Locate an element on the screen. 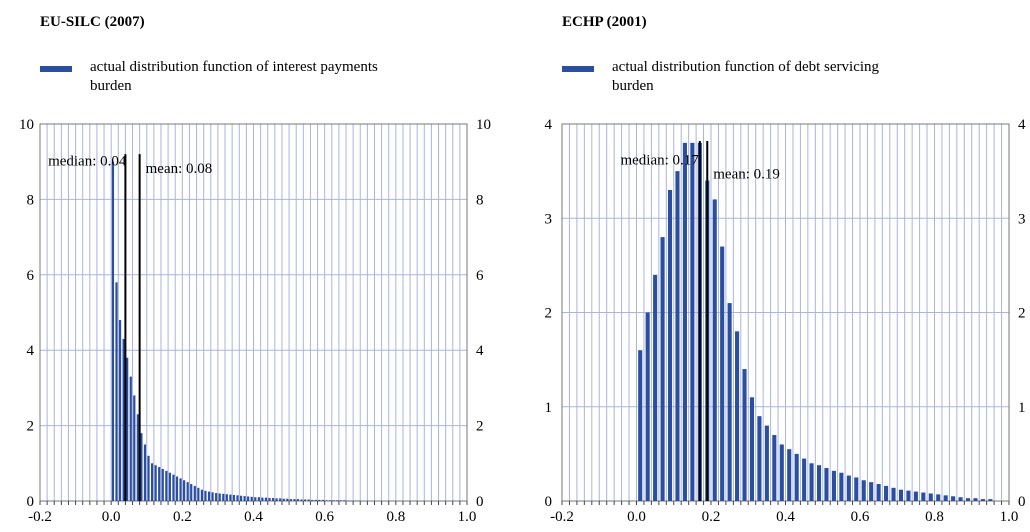  x-tick-label: 0.6 is located at coordinates (860, 517).